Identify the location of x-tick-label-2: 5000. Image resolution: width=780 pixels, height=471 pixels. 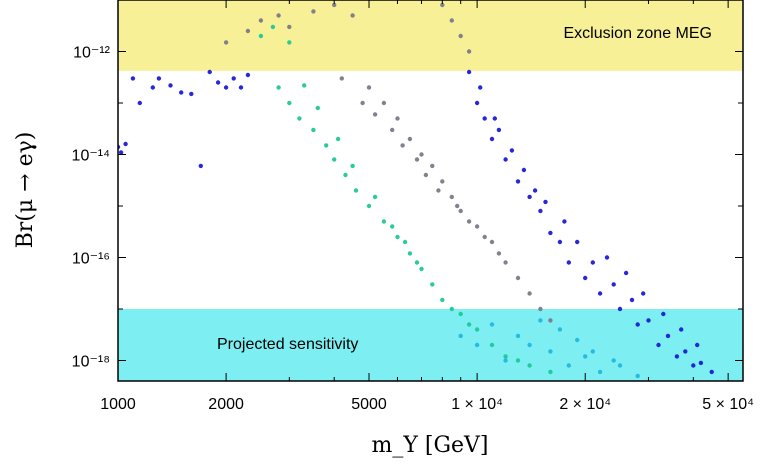
(369, 404).